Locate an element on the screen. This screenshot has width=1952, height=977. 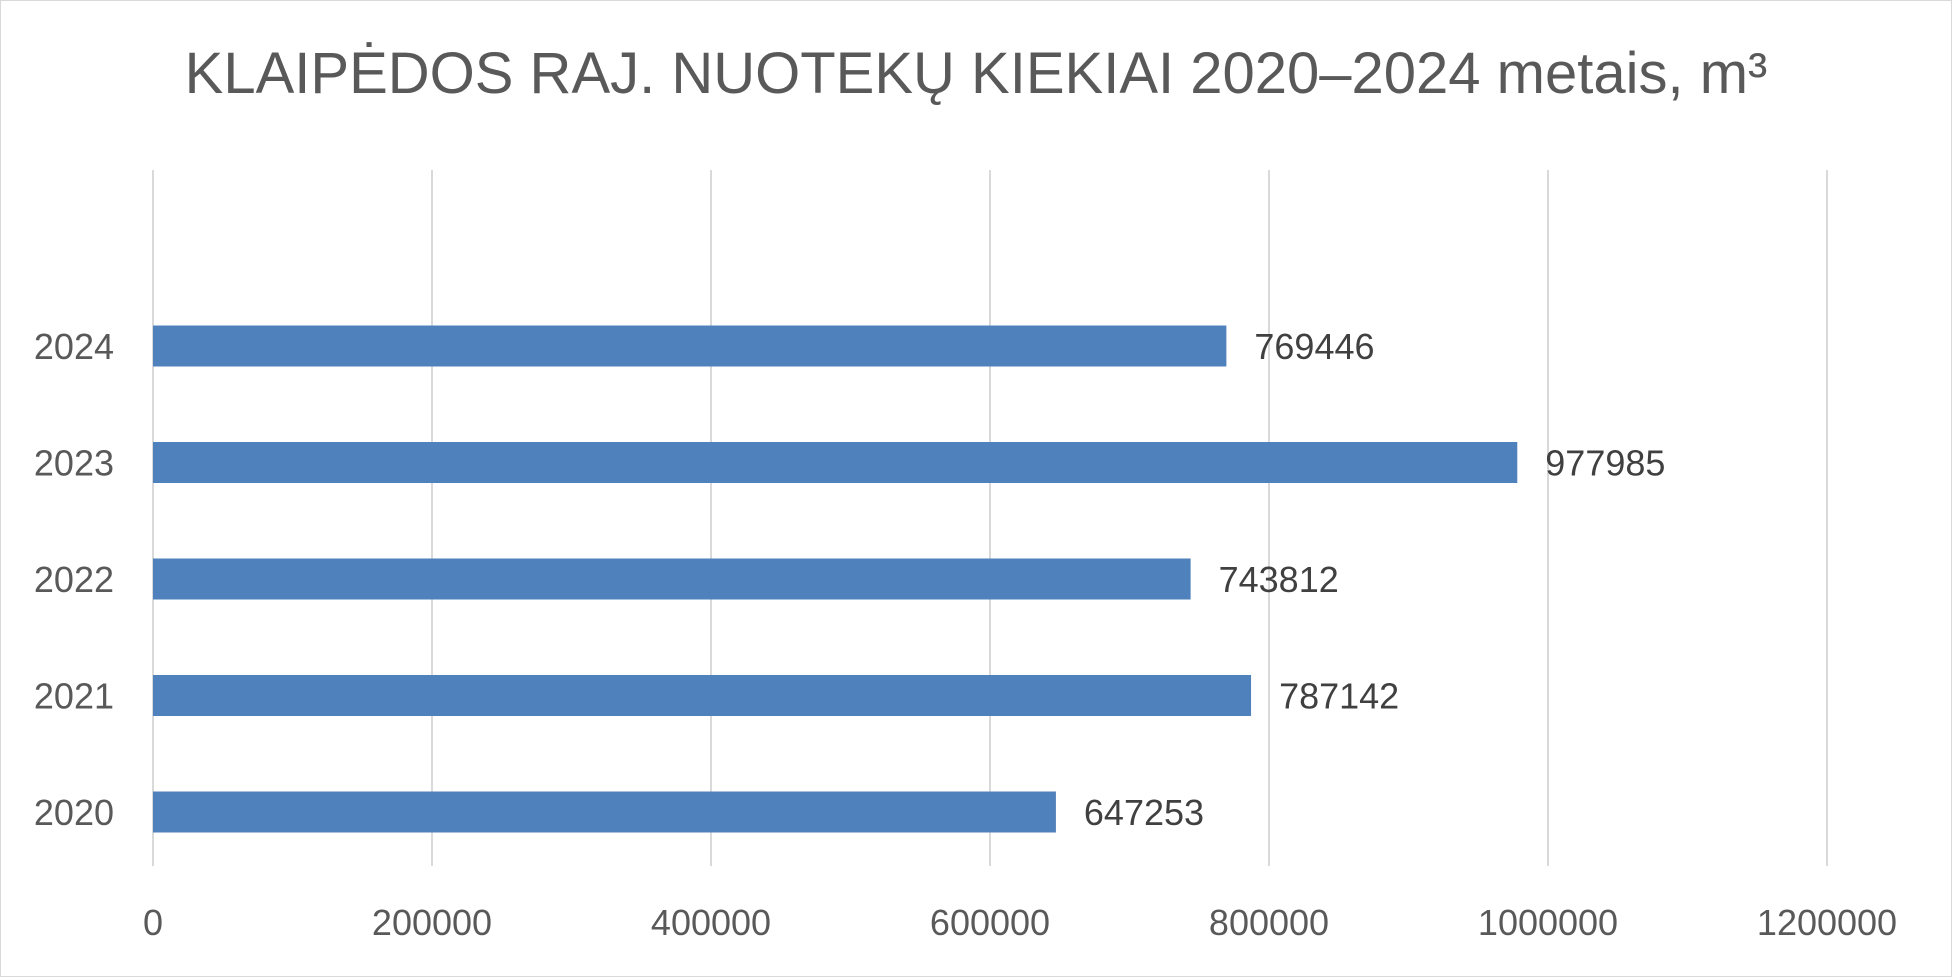
y-tick-label-2023: 2023 is located at coordinates (74, 463).